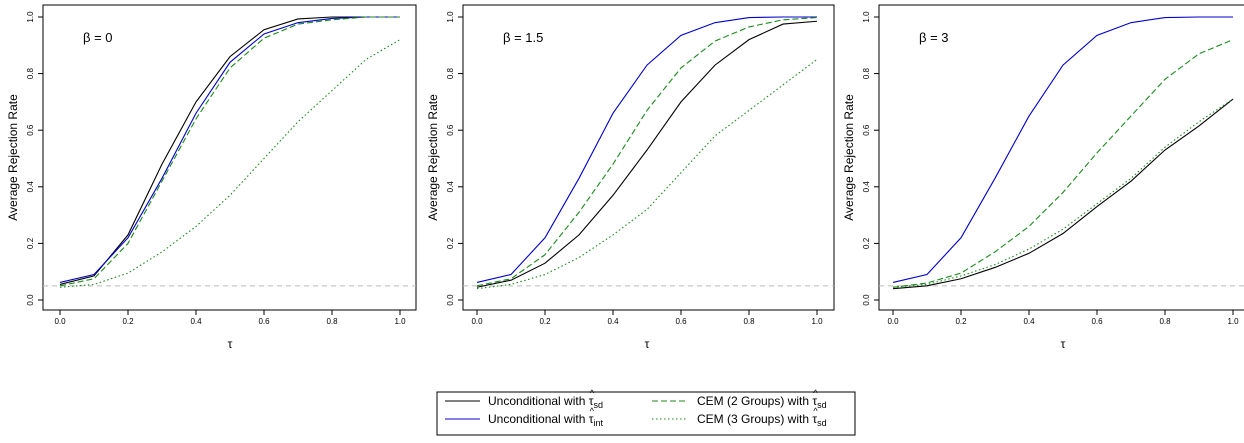 The width and height of the screenshot is (1244, 443). What do you see at coordinates (762, 402) in the screenshot?
I see `legend-label: CEM (2 Groups) with τsd` at bounding box center [762, 402].